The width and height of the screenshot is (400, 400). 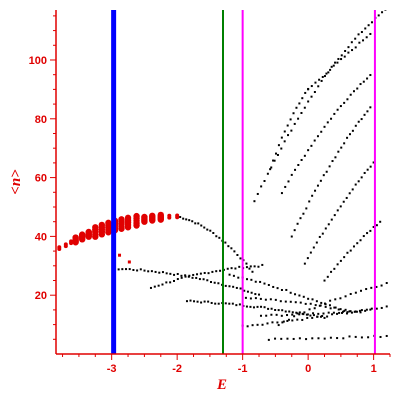 I want to click on y-axis-label: <n>, so click(x=16, y=182).